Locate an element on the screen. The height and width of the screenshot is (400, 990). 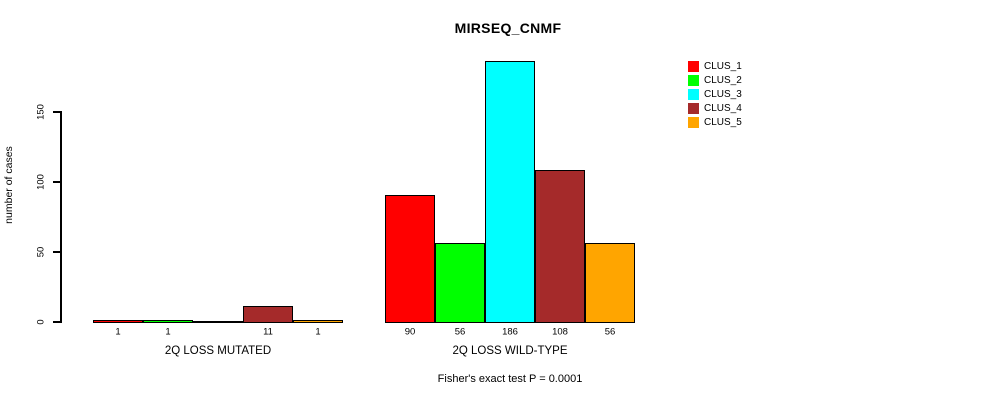
chart-title: MIRSEQ_CNMF is located at coordinates (508, 28).